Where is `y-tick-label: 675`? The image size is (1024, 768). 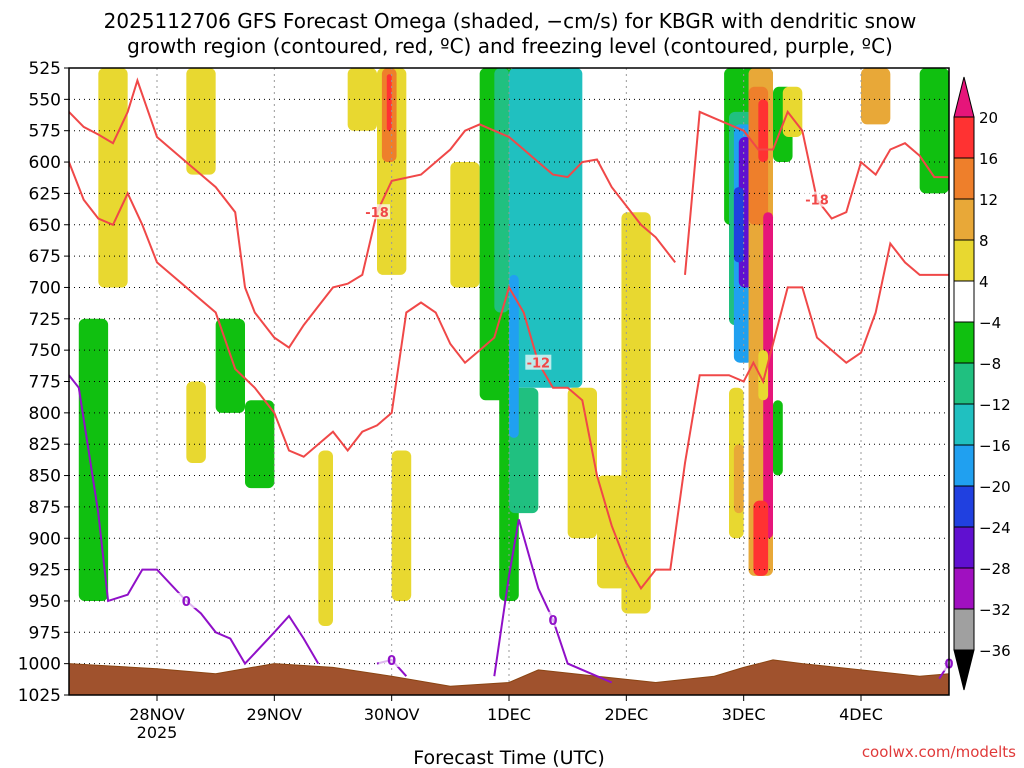 y-tick-label: 675 is located at coordinates (45, 257).